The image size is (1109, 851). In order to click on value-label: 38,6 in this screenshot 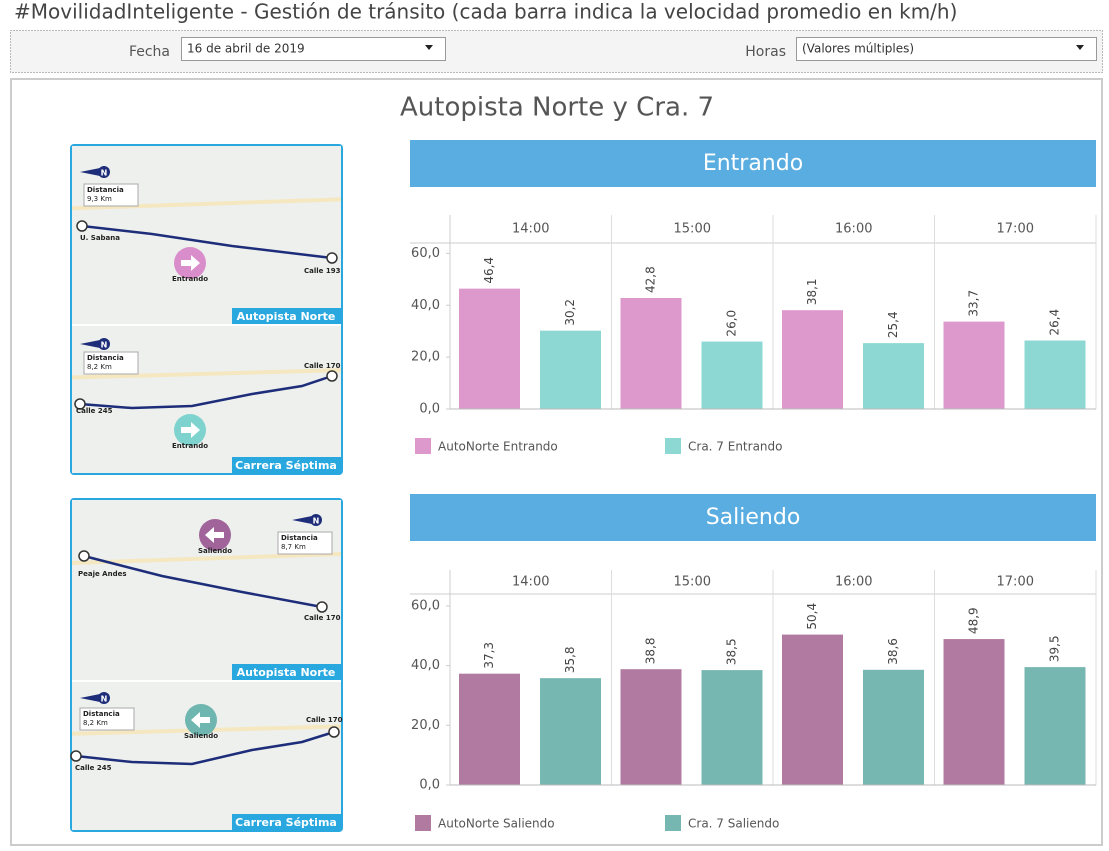, I will do `click(893, 651)`.